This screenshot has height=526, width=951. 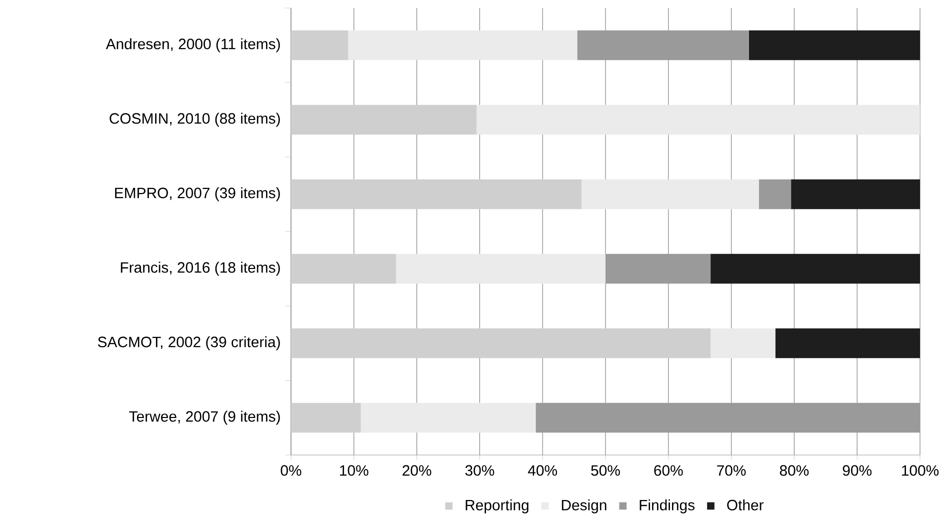 I want to click on x-tick-label: 100%, so click(x=920, y=470).